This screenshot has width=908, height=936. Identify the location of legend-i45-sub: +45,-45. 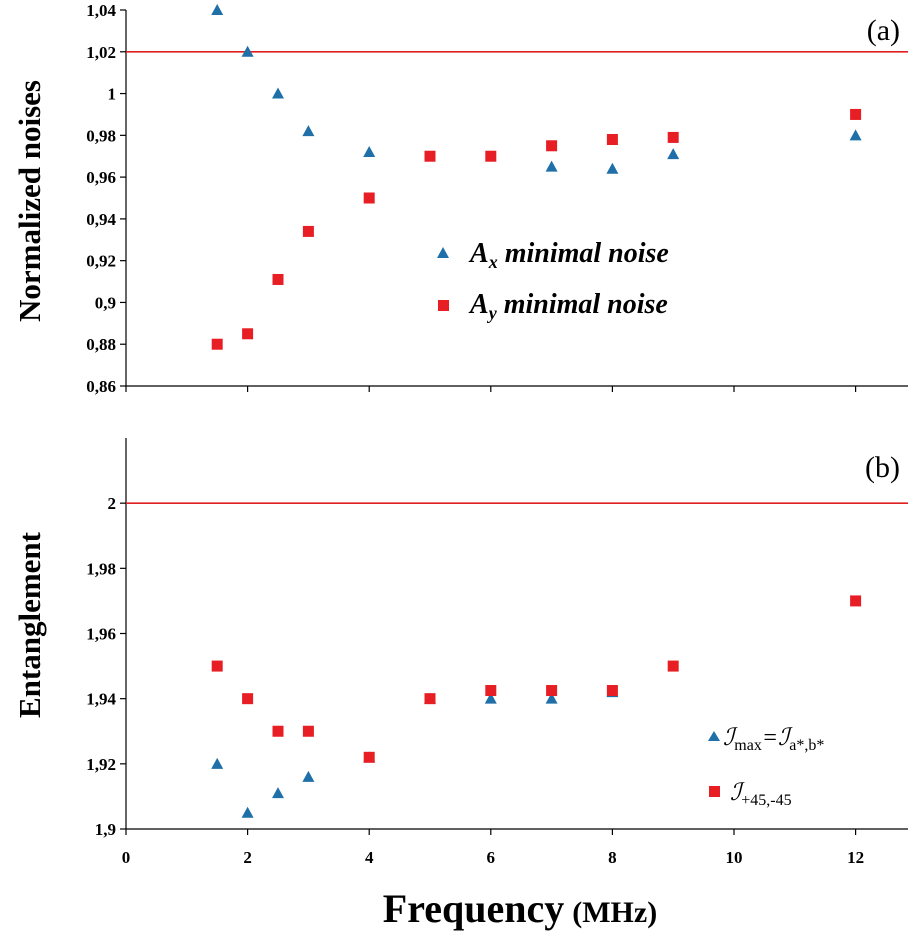
(766, 800).